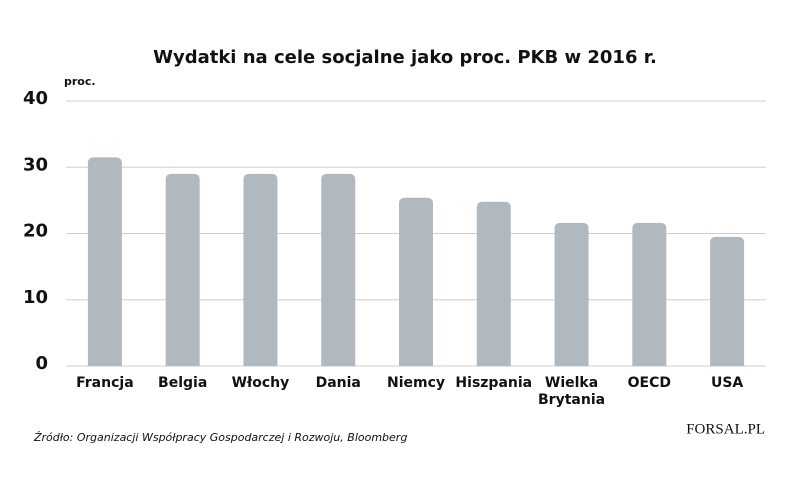 The height and width of the screenshot is (480, 805). Describe the element at coordinates (416, 383) in the screenshot. I see `x-tick-label: Niemcy` at that location.